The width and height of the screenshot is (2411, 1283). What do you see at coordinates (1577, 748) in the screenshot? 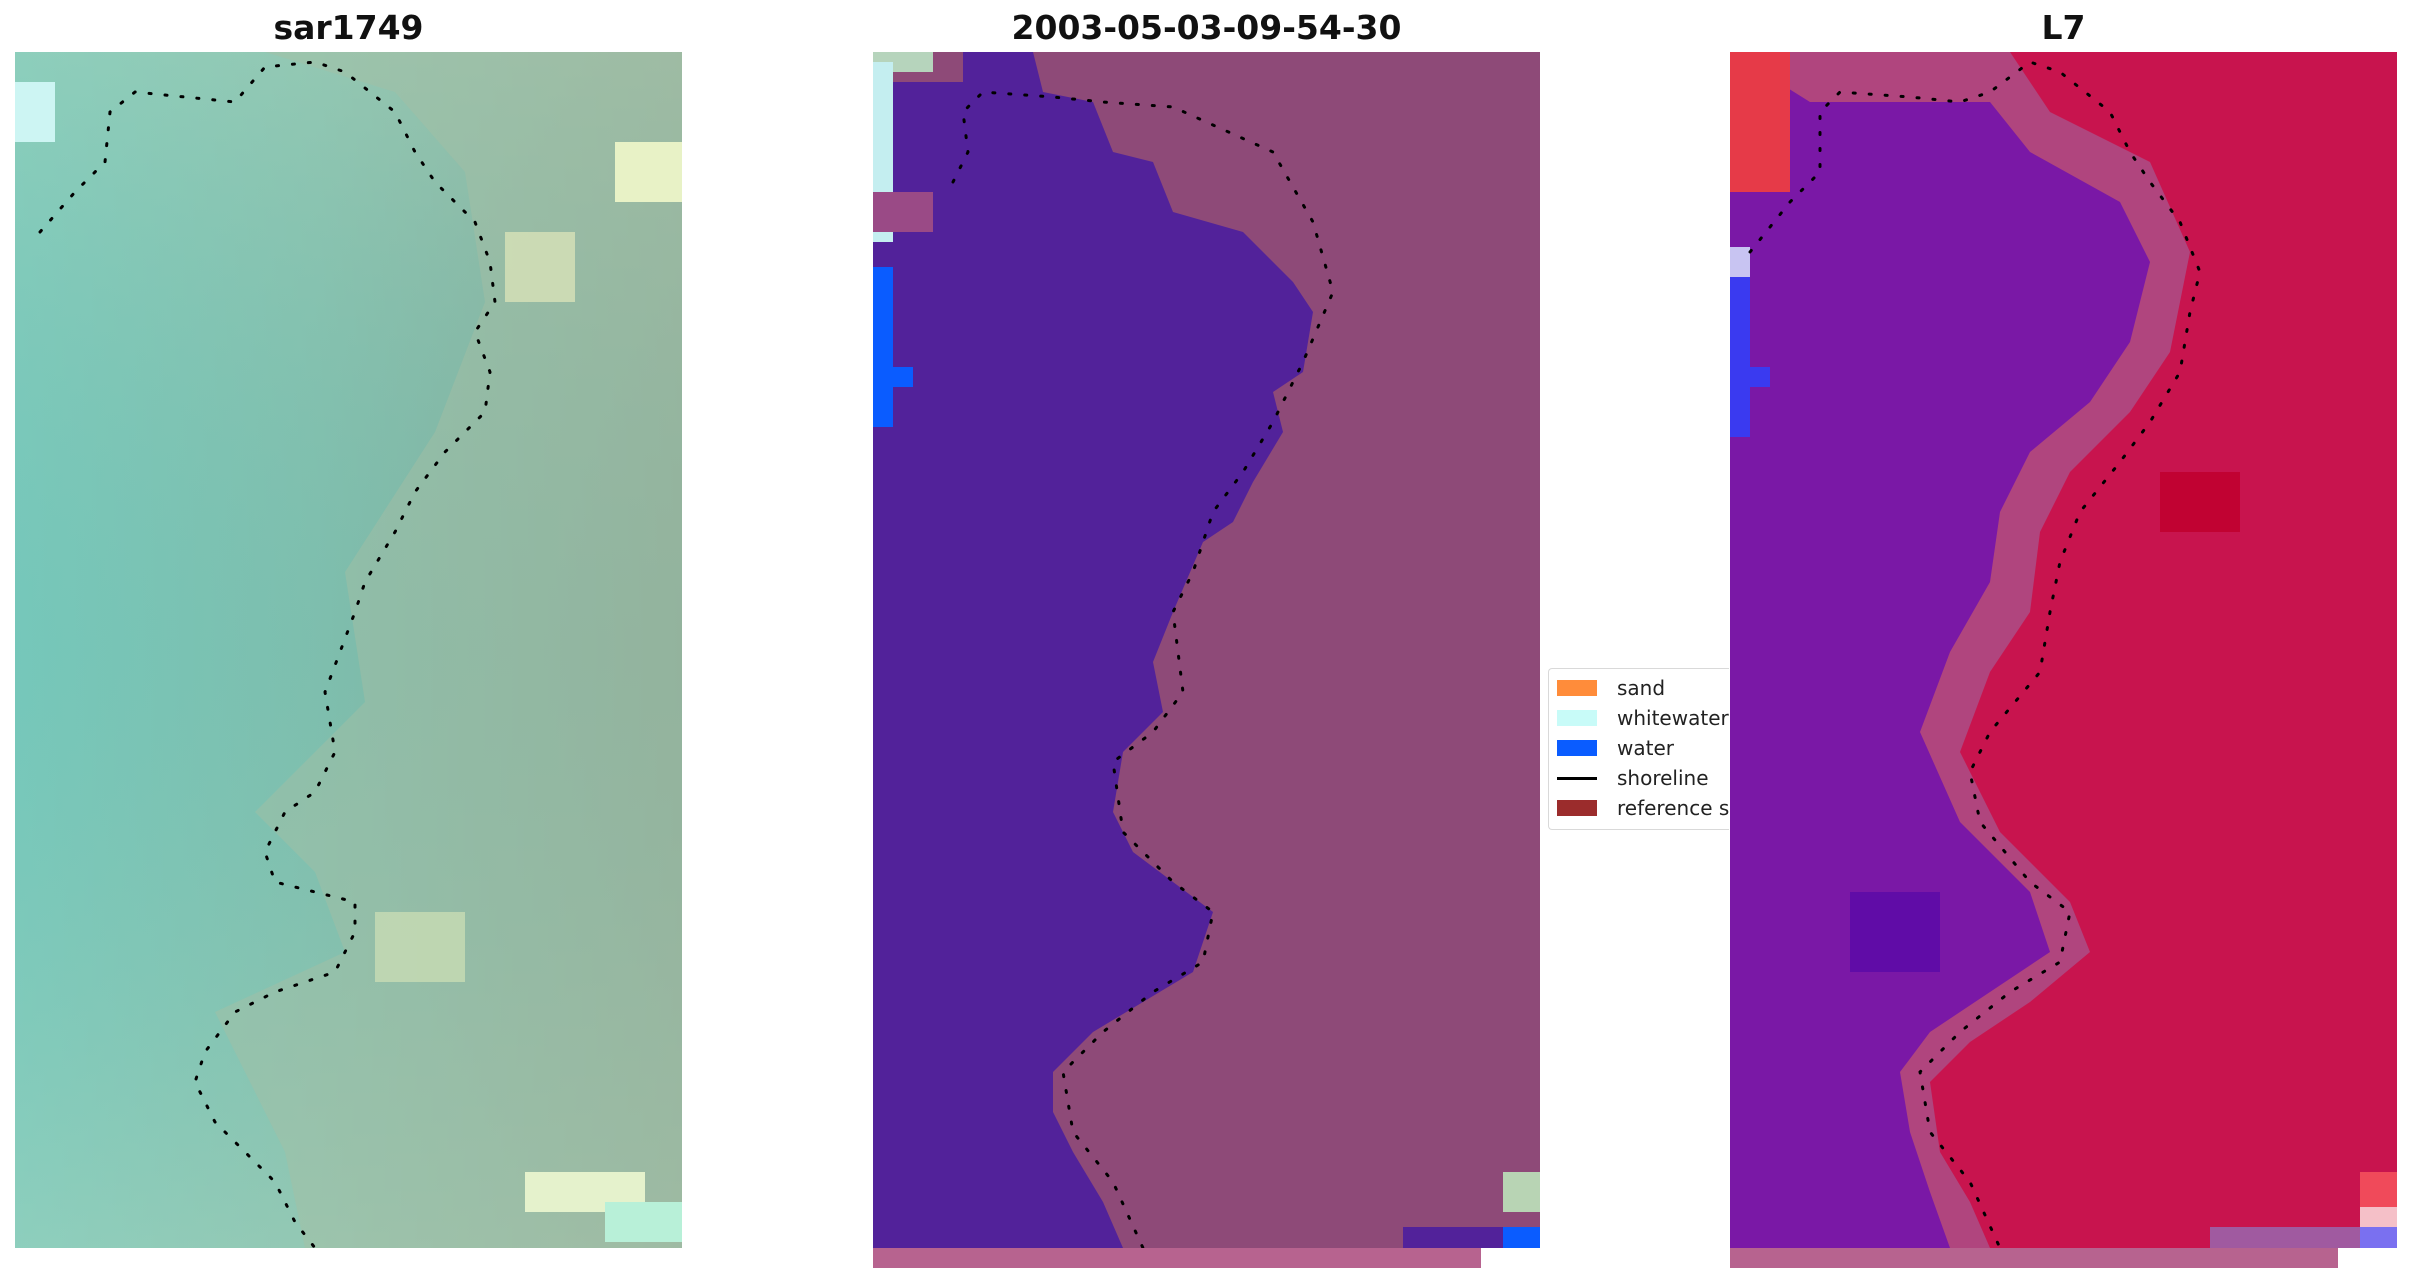
I see `legend-swatch-water` at bounding box center [1577, 748].